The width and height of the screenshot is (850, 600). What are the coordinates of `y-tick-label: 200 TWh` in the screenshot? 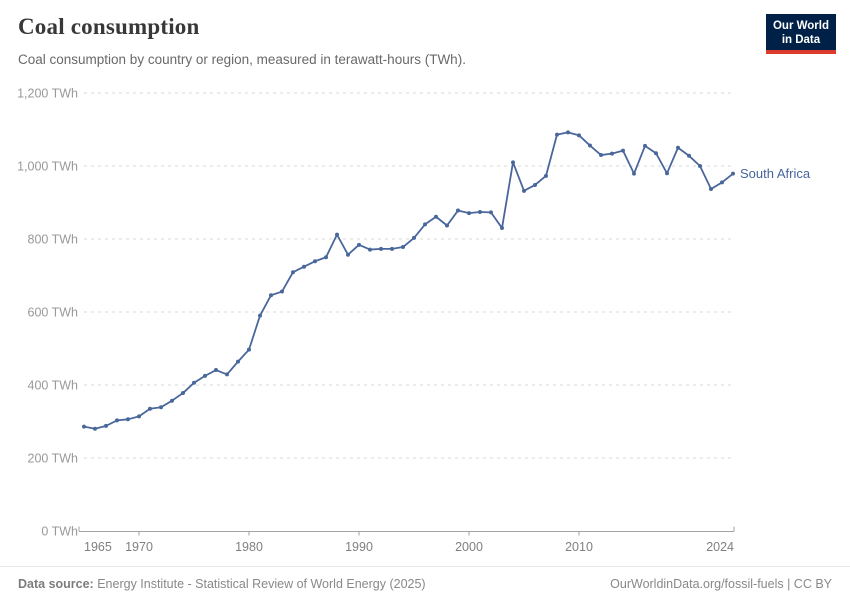 It's located at (53, 459).